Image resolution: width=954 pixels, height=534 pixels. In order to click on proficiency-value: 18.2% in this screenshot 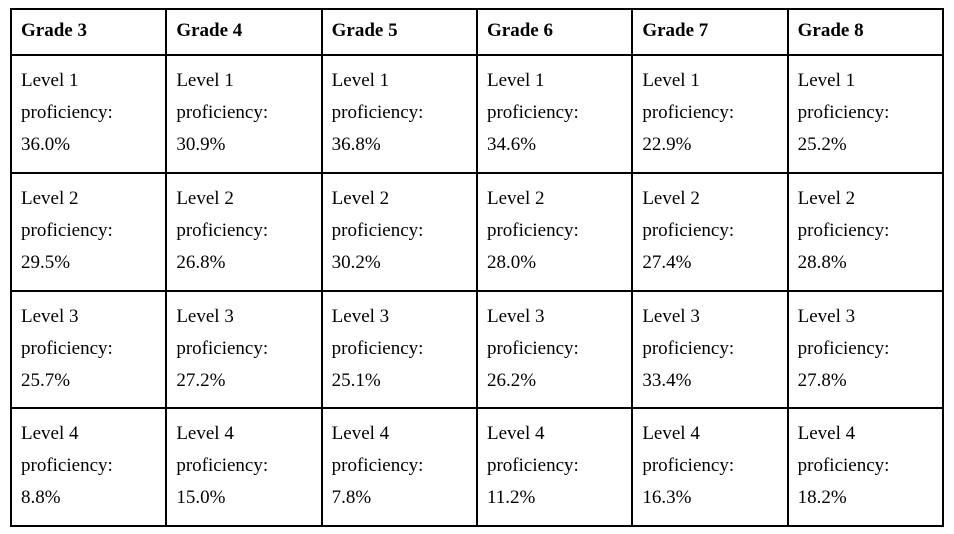, I will do `click(822, 498)`.